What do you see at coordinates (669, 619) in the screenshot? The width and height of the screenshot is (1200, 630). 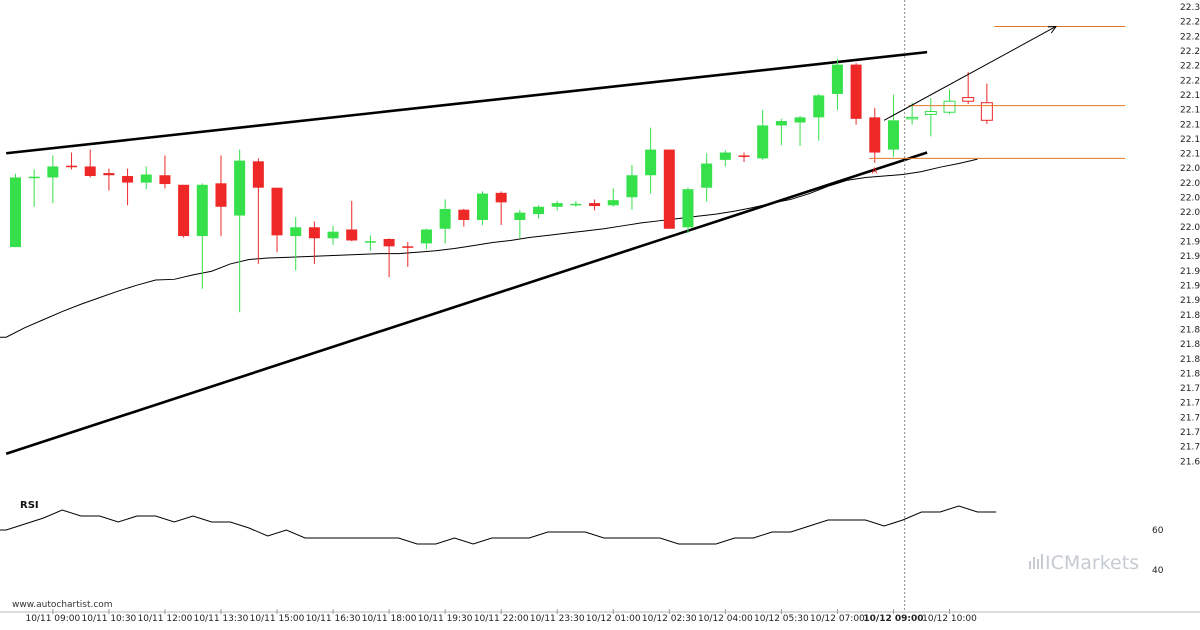 I see `x-tick-label: 10/12 02:30` at bounding box center [669, 619].